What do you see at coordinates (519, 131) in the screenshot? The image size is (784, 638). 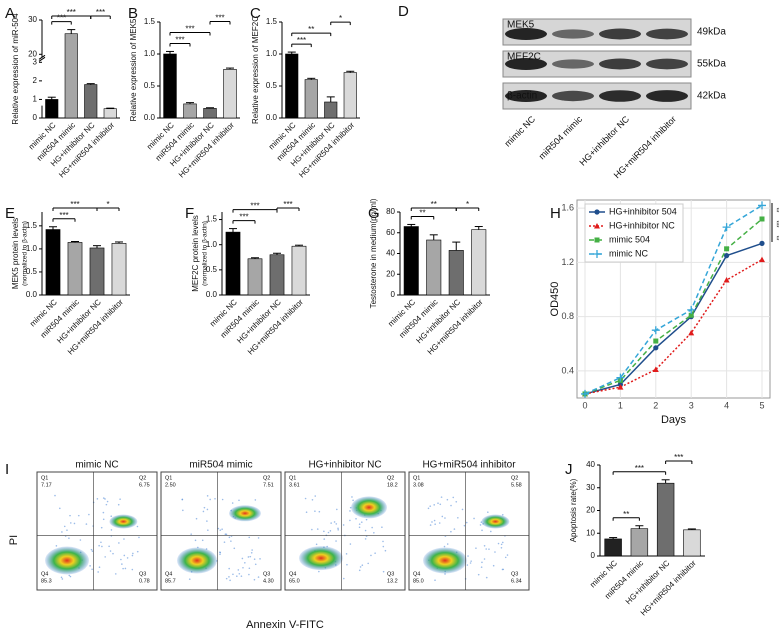 I see `lane-label: mimic NC` at bounding box center [519, 131].